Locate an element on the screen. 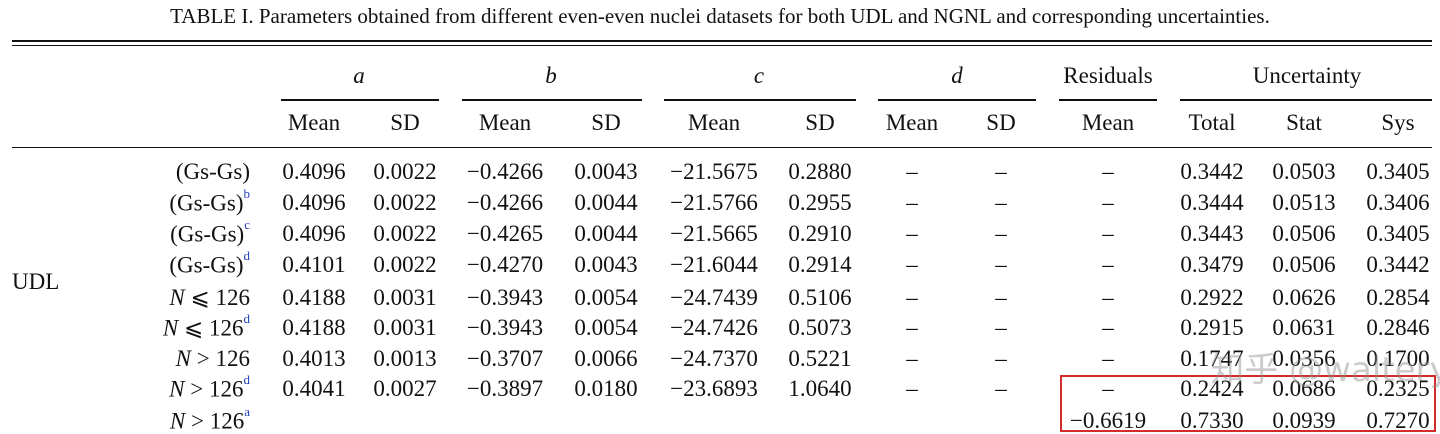 The height and width of the screenshot is (434, 1440). table-cell: 0.1700 is located at coordinates (1398, 358).